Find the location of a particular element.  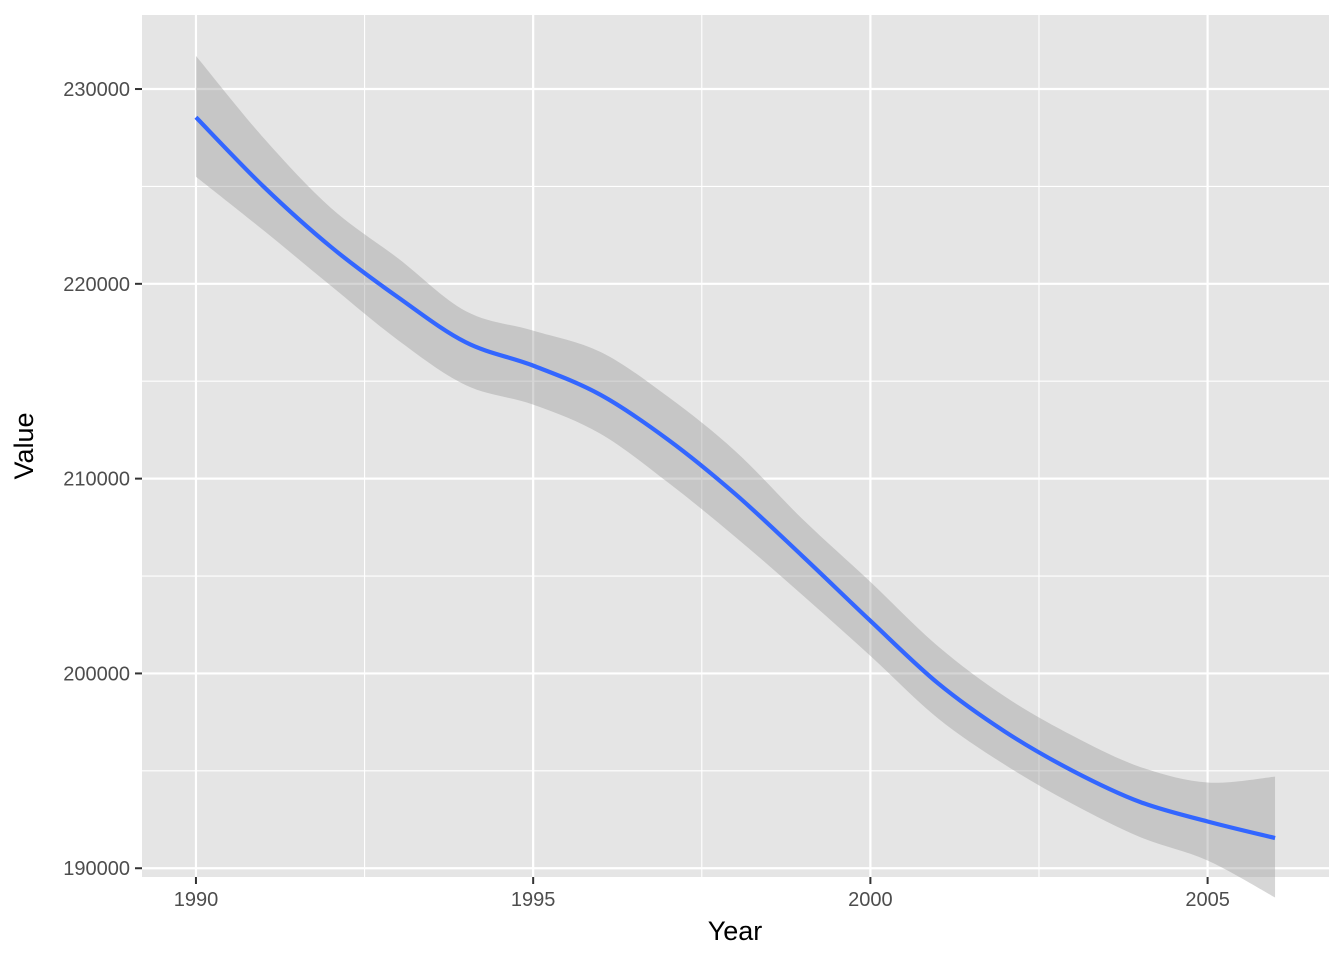

x-tick-label: 2000 is located at coordinates (870, 900).